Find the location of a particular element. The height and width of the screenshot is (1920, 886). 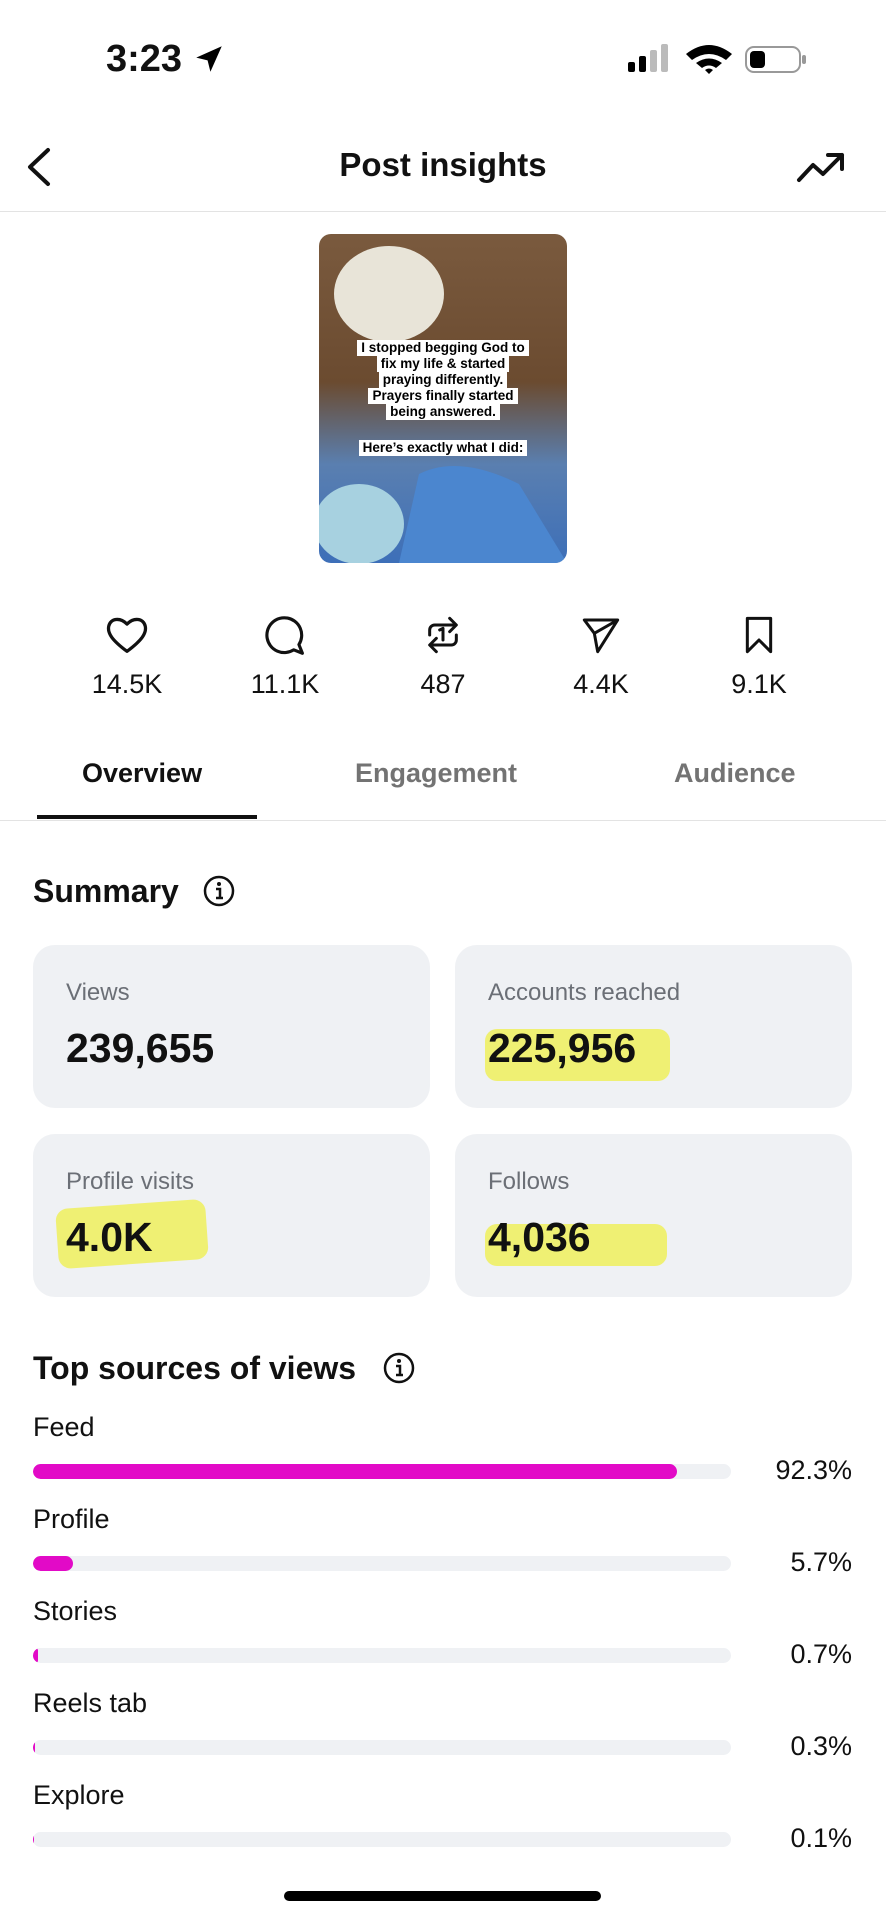

trend-button is located at coordinates (821, 167).